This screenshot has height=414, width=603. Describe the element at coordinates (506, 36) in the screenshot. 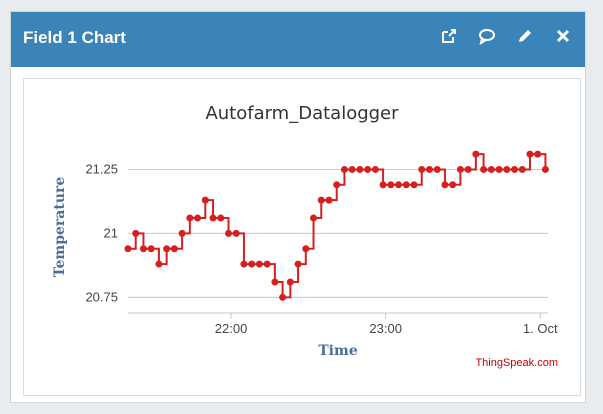

I see `widget-actions` at that location.